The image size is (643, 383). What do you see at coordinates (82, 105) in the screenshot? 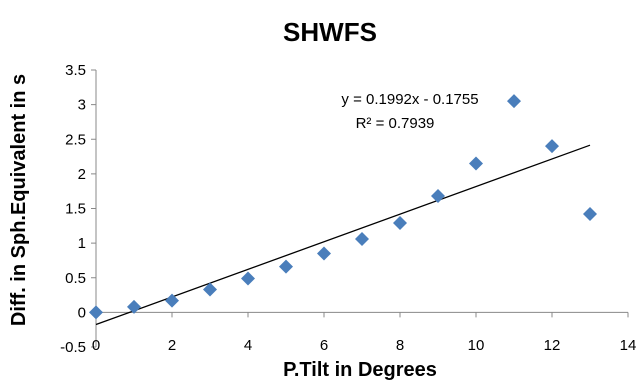
I see `y-tick-label: 3` at bounding box center [82, 105].